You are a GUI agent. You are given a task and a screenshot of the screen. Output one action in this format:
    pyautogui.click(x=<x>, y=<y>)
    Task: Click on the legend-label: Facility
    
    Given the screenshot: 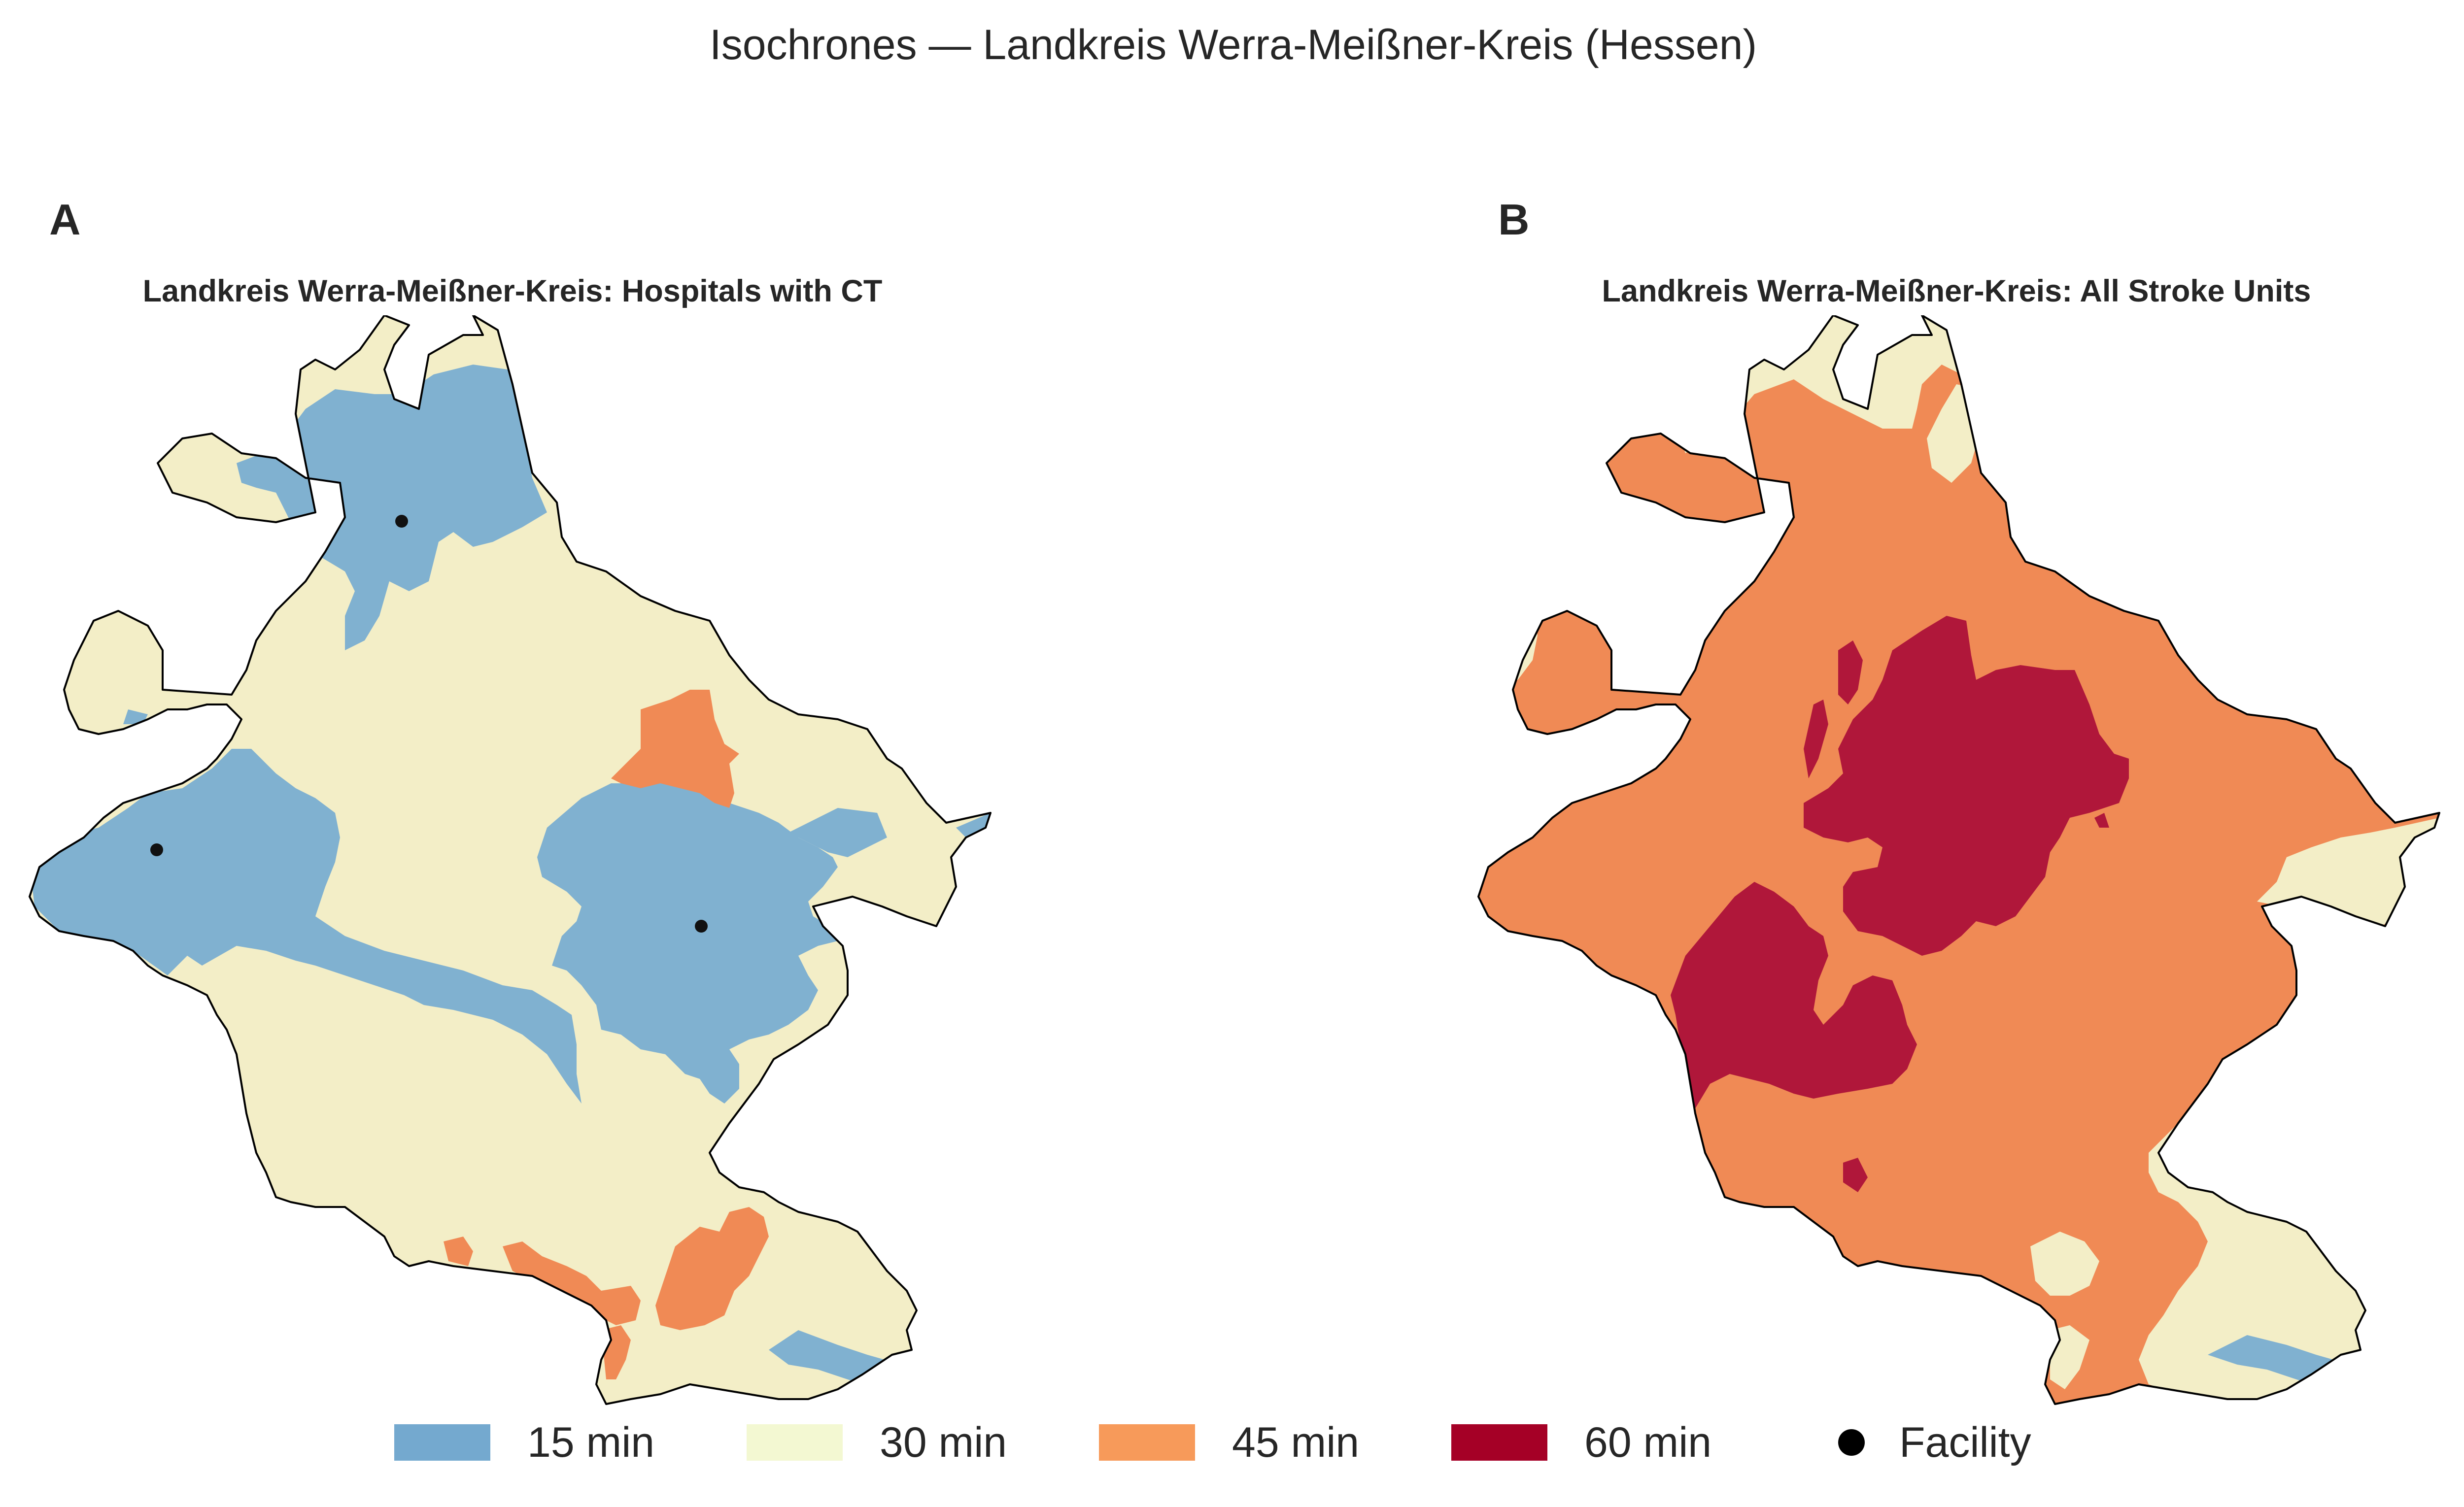 What is the action you would take?
    pyautogui.click(x=1965, y=1442)
    